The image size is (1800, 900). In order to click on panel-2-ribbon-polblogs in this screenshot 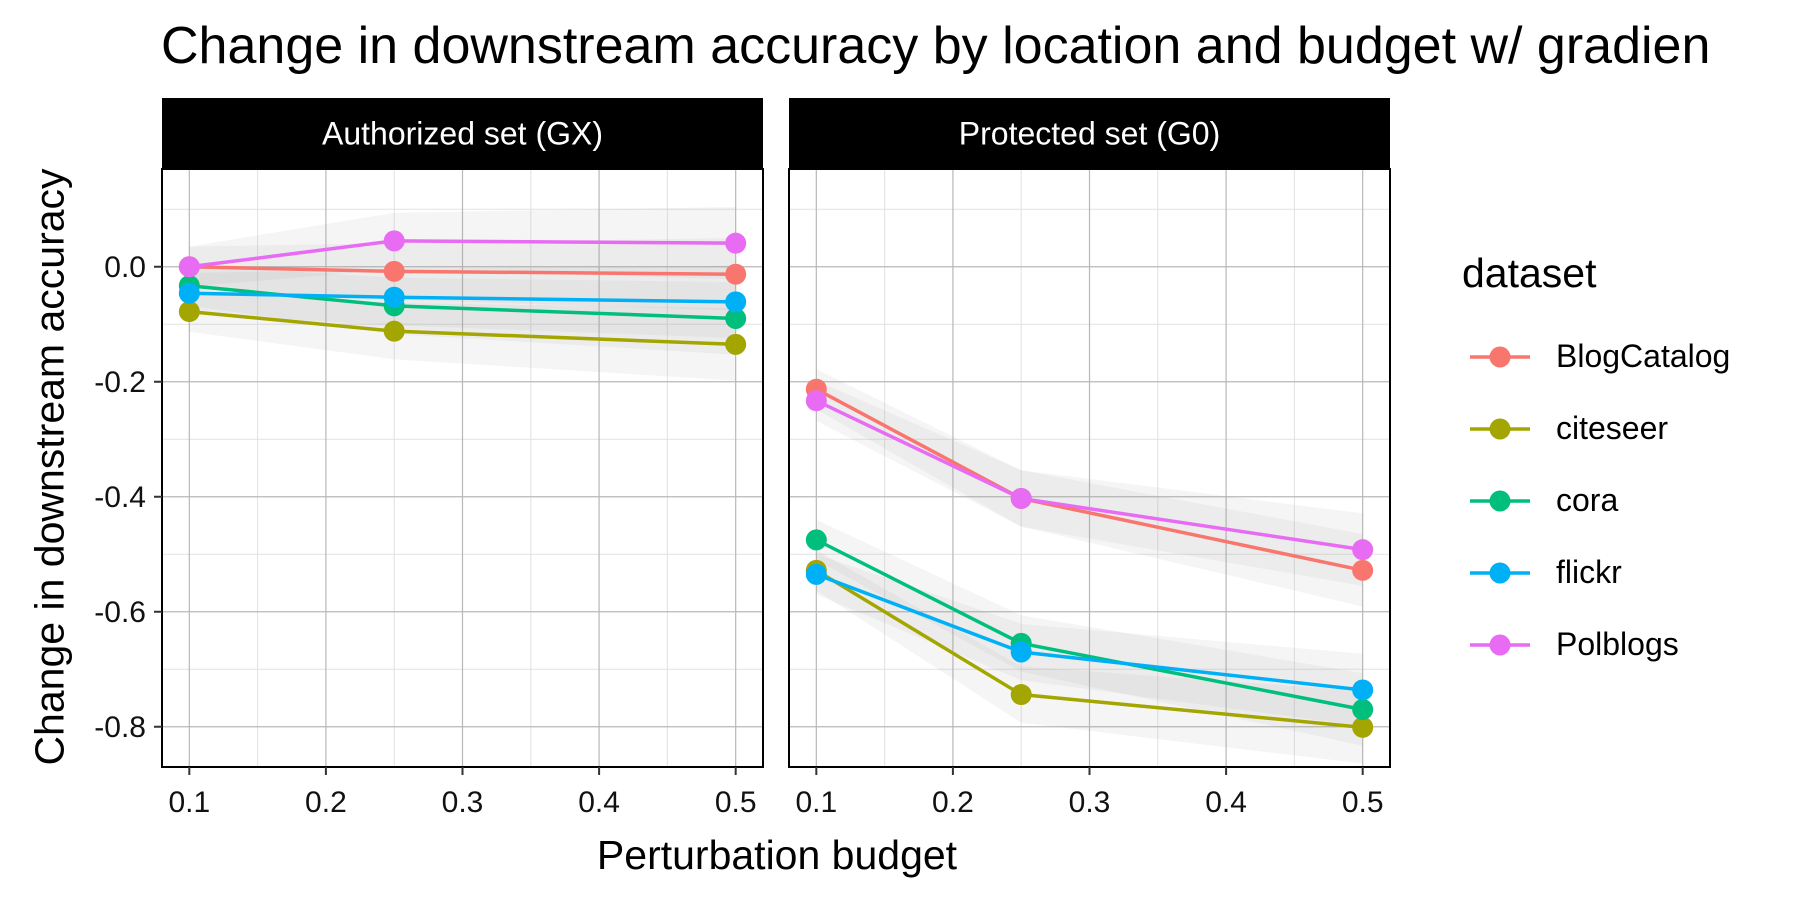, I will do `click(1089, 483)`.